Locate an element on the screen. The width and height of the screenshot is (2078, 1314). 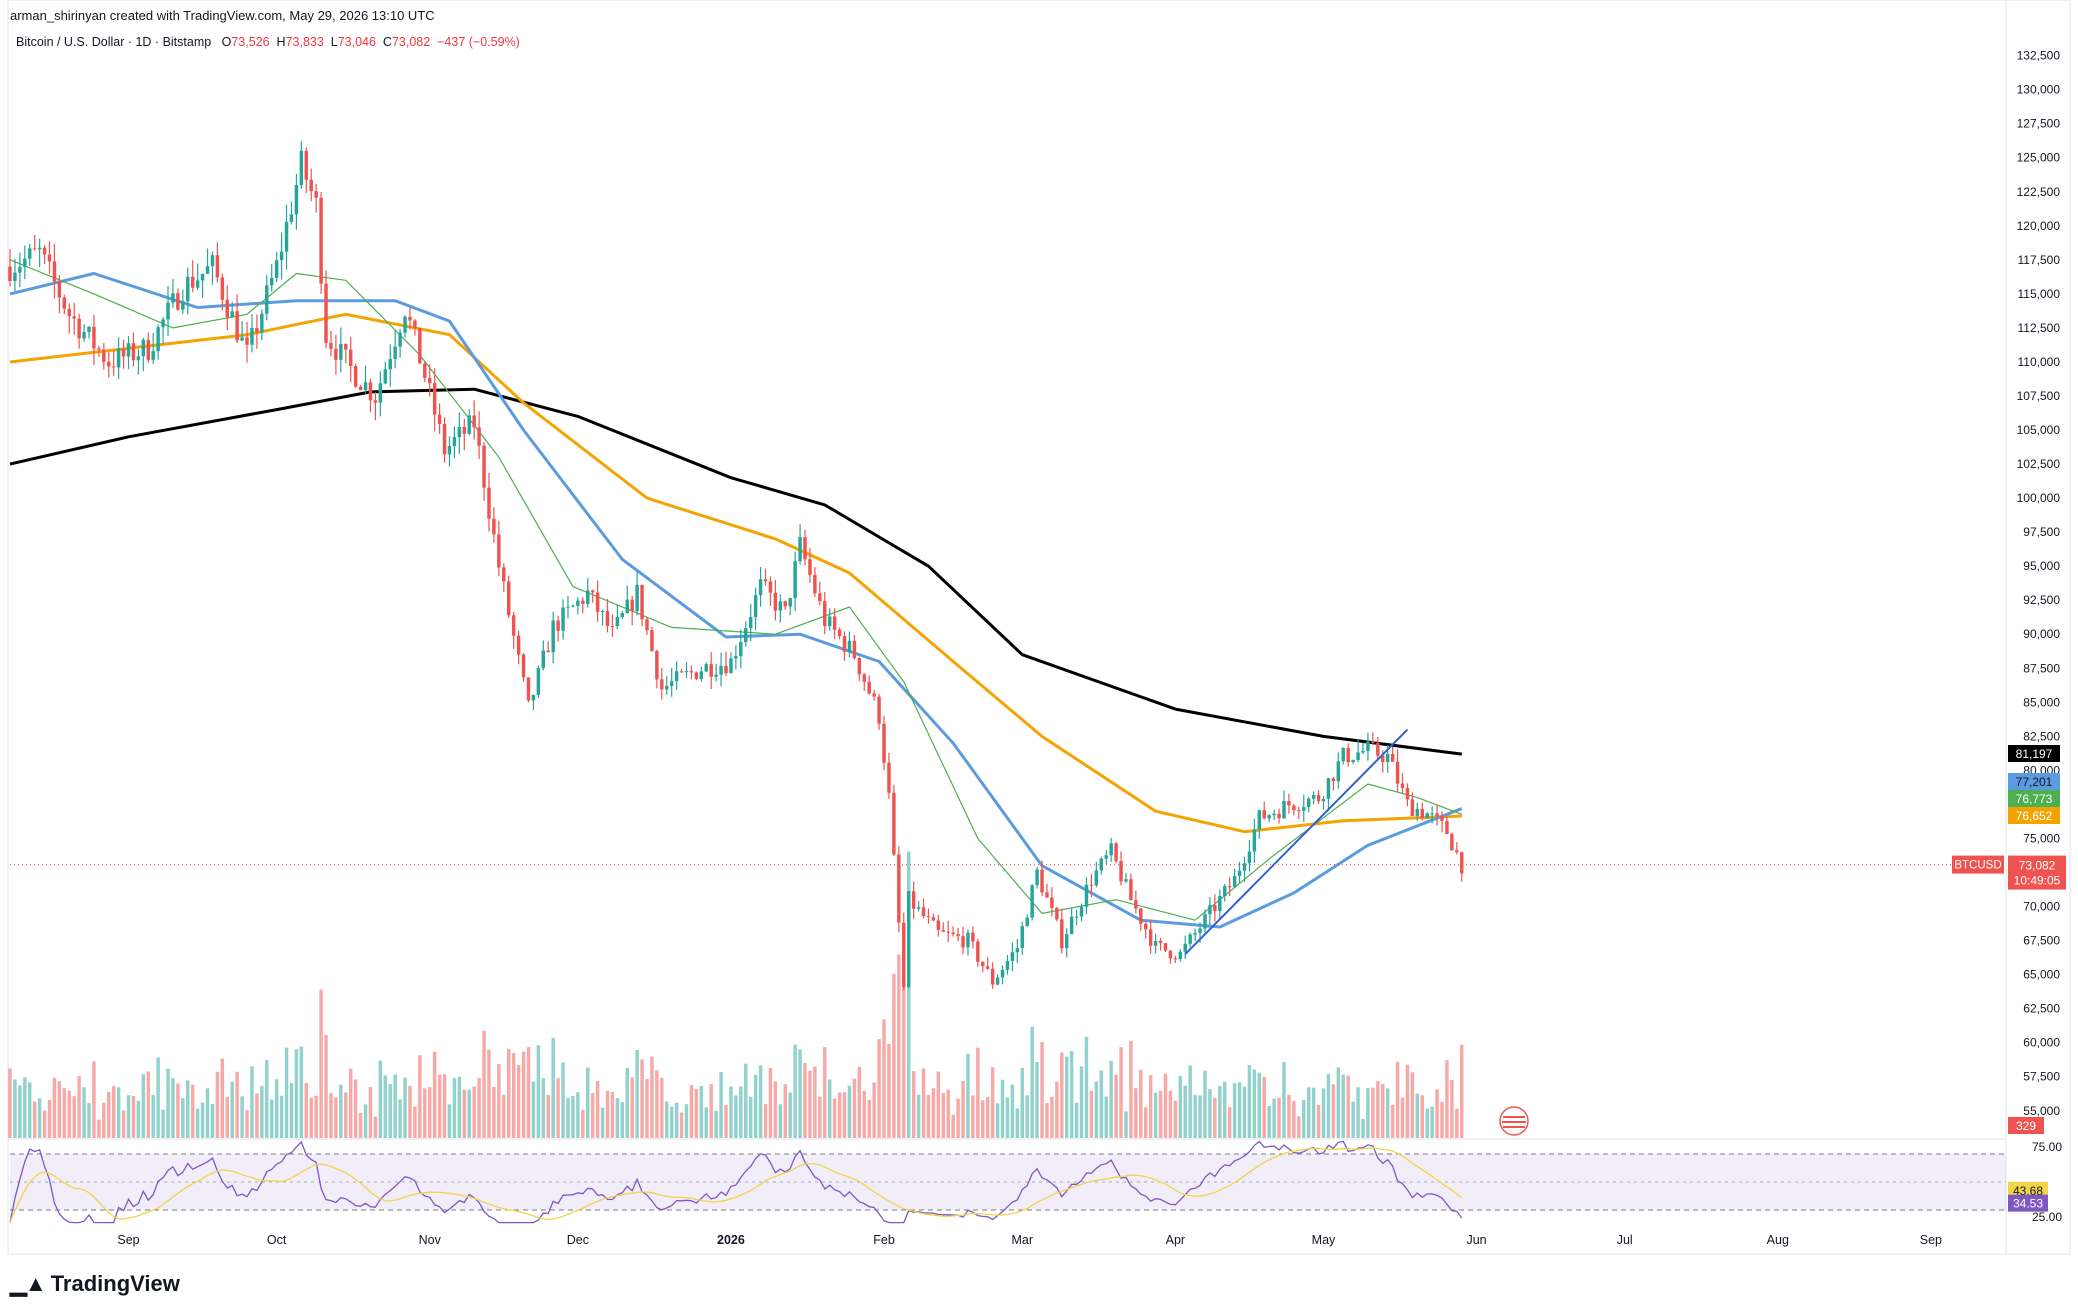
price-tick-label-8: 112,500 is located at coordinates (2039, 328).